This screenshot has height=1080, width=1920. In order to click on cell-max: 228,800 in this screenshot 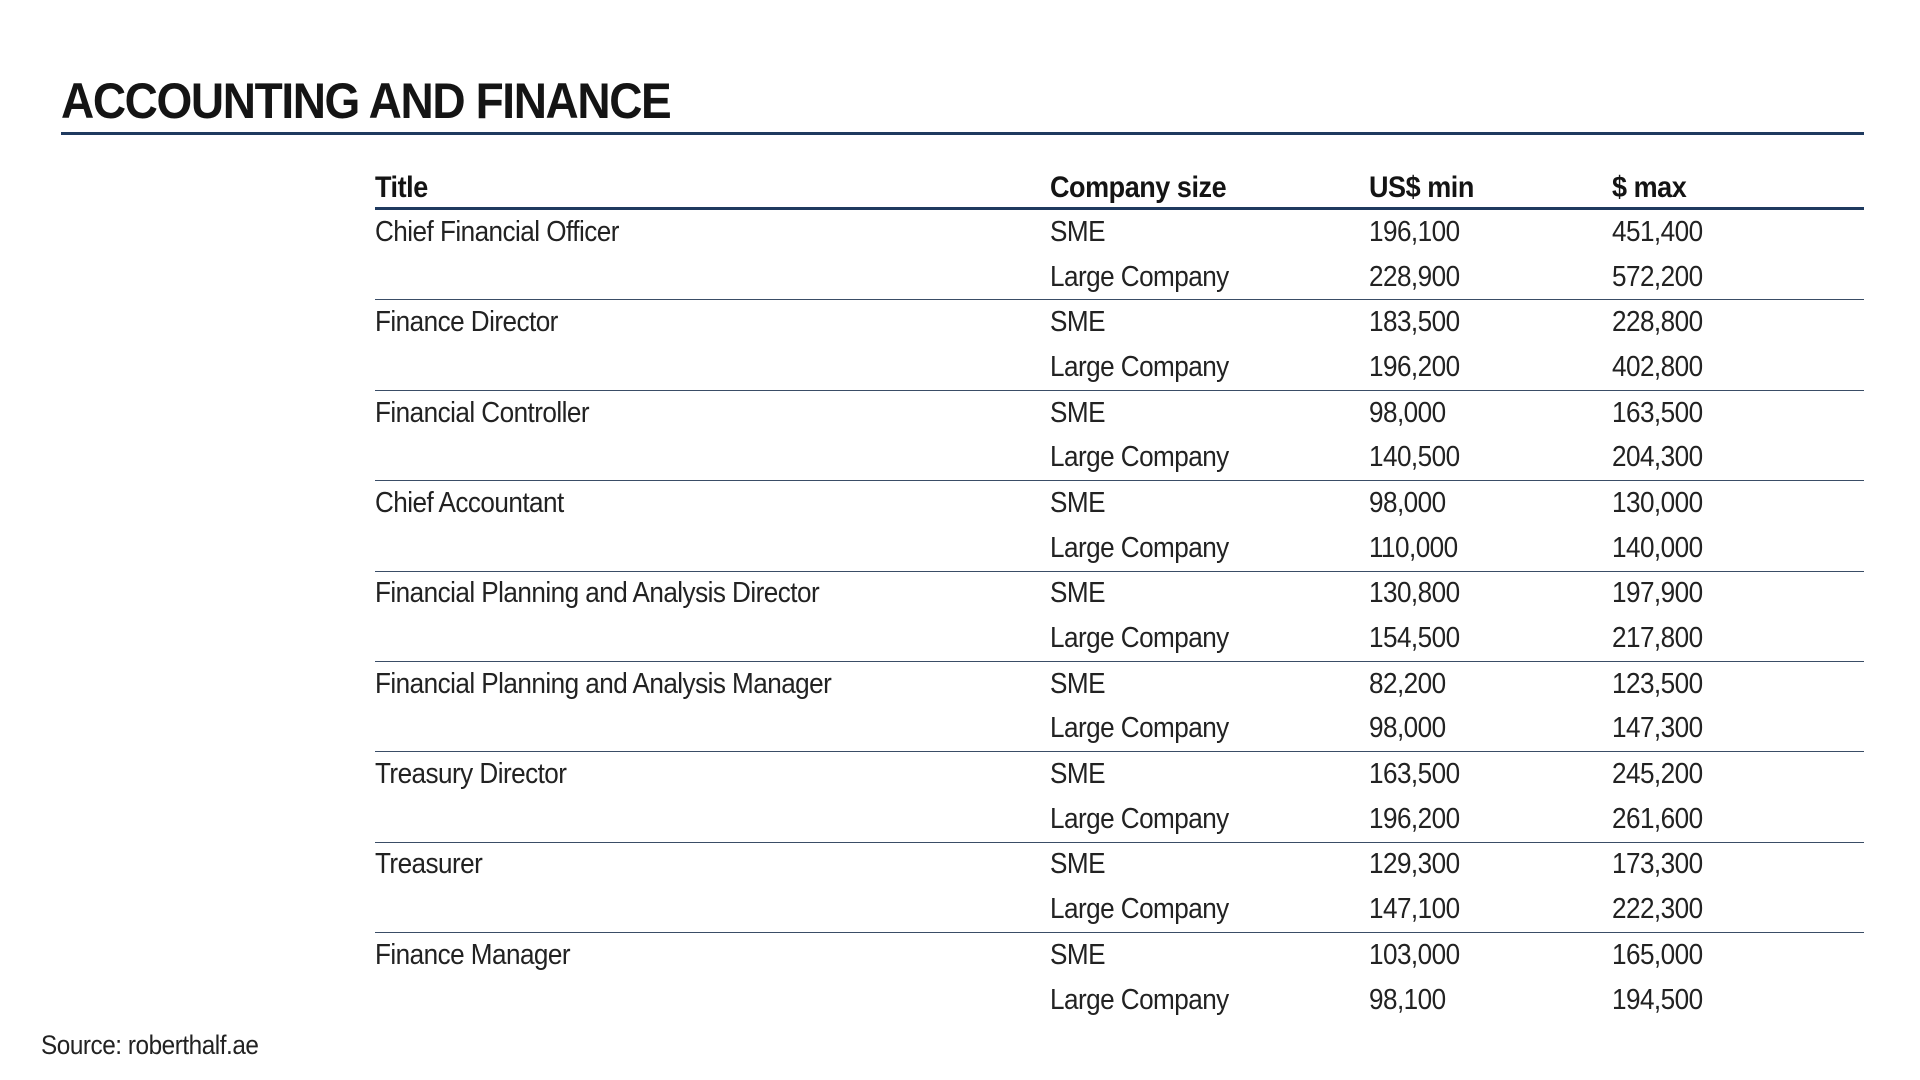, I will do `click(1657, 322)`.